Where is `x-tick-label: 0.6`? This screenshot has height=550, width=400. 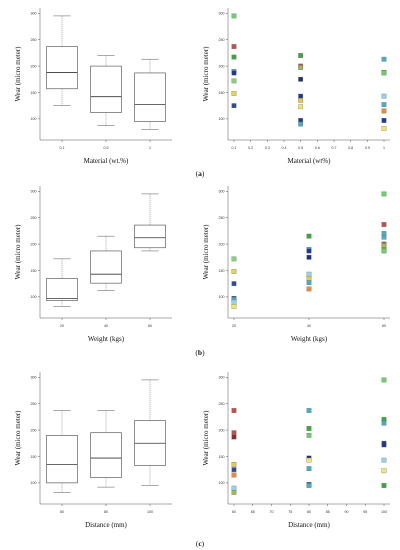
x-tick-label: 0.6 is located at coordinates (317, 148).